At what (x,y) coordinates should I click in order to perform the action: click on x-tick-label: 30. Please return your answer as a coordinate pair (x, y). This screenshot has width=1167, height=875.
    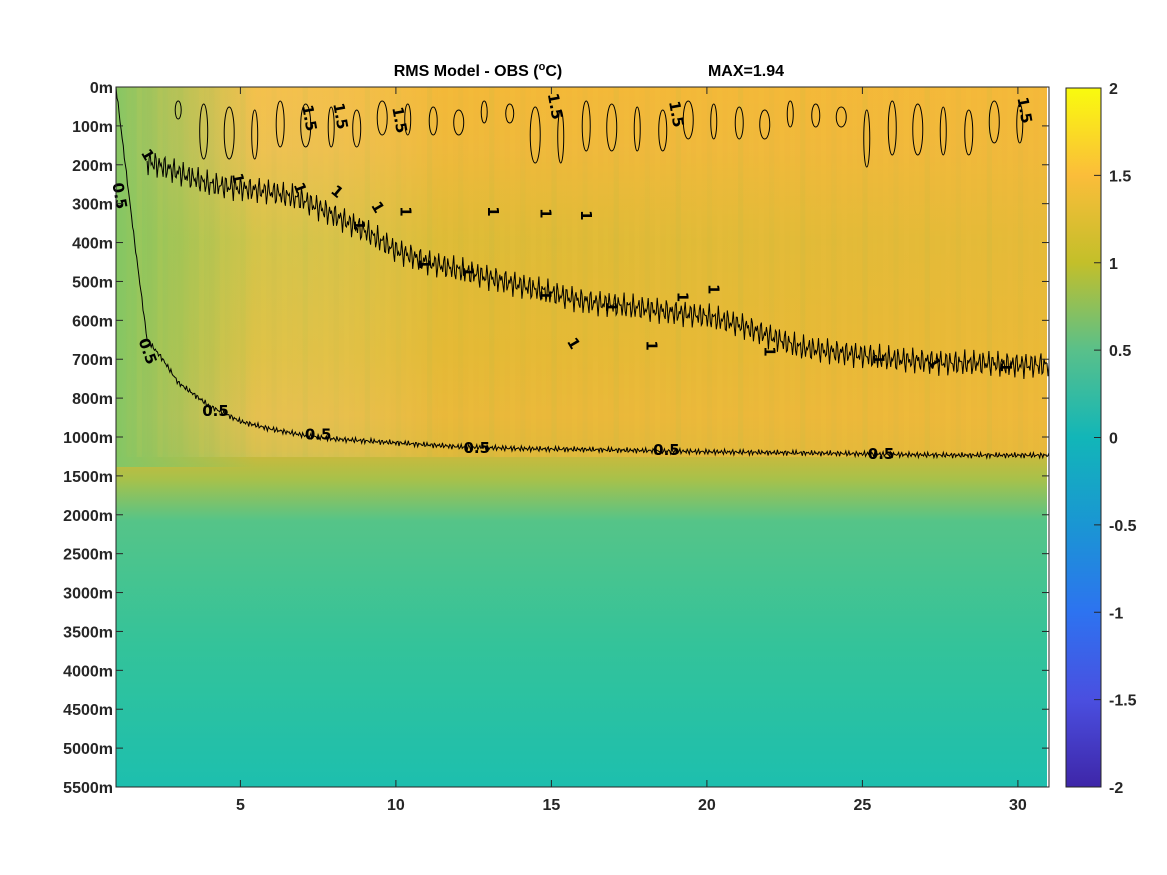
    Looking at the image, I should click on (1018, 805).